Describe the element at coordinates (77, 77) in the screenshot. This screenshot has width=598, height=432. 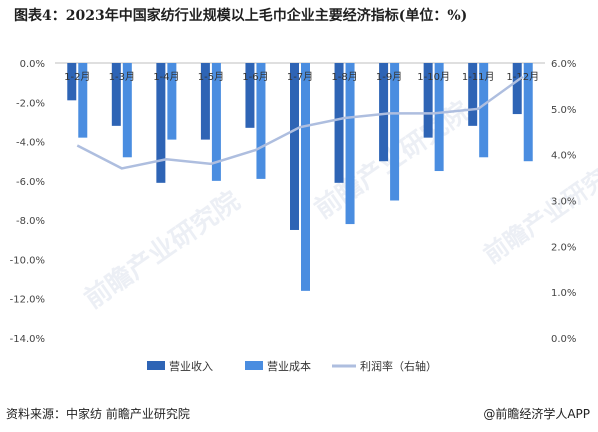
I see `category-label: 1-2月` at that location.